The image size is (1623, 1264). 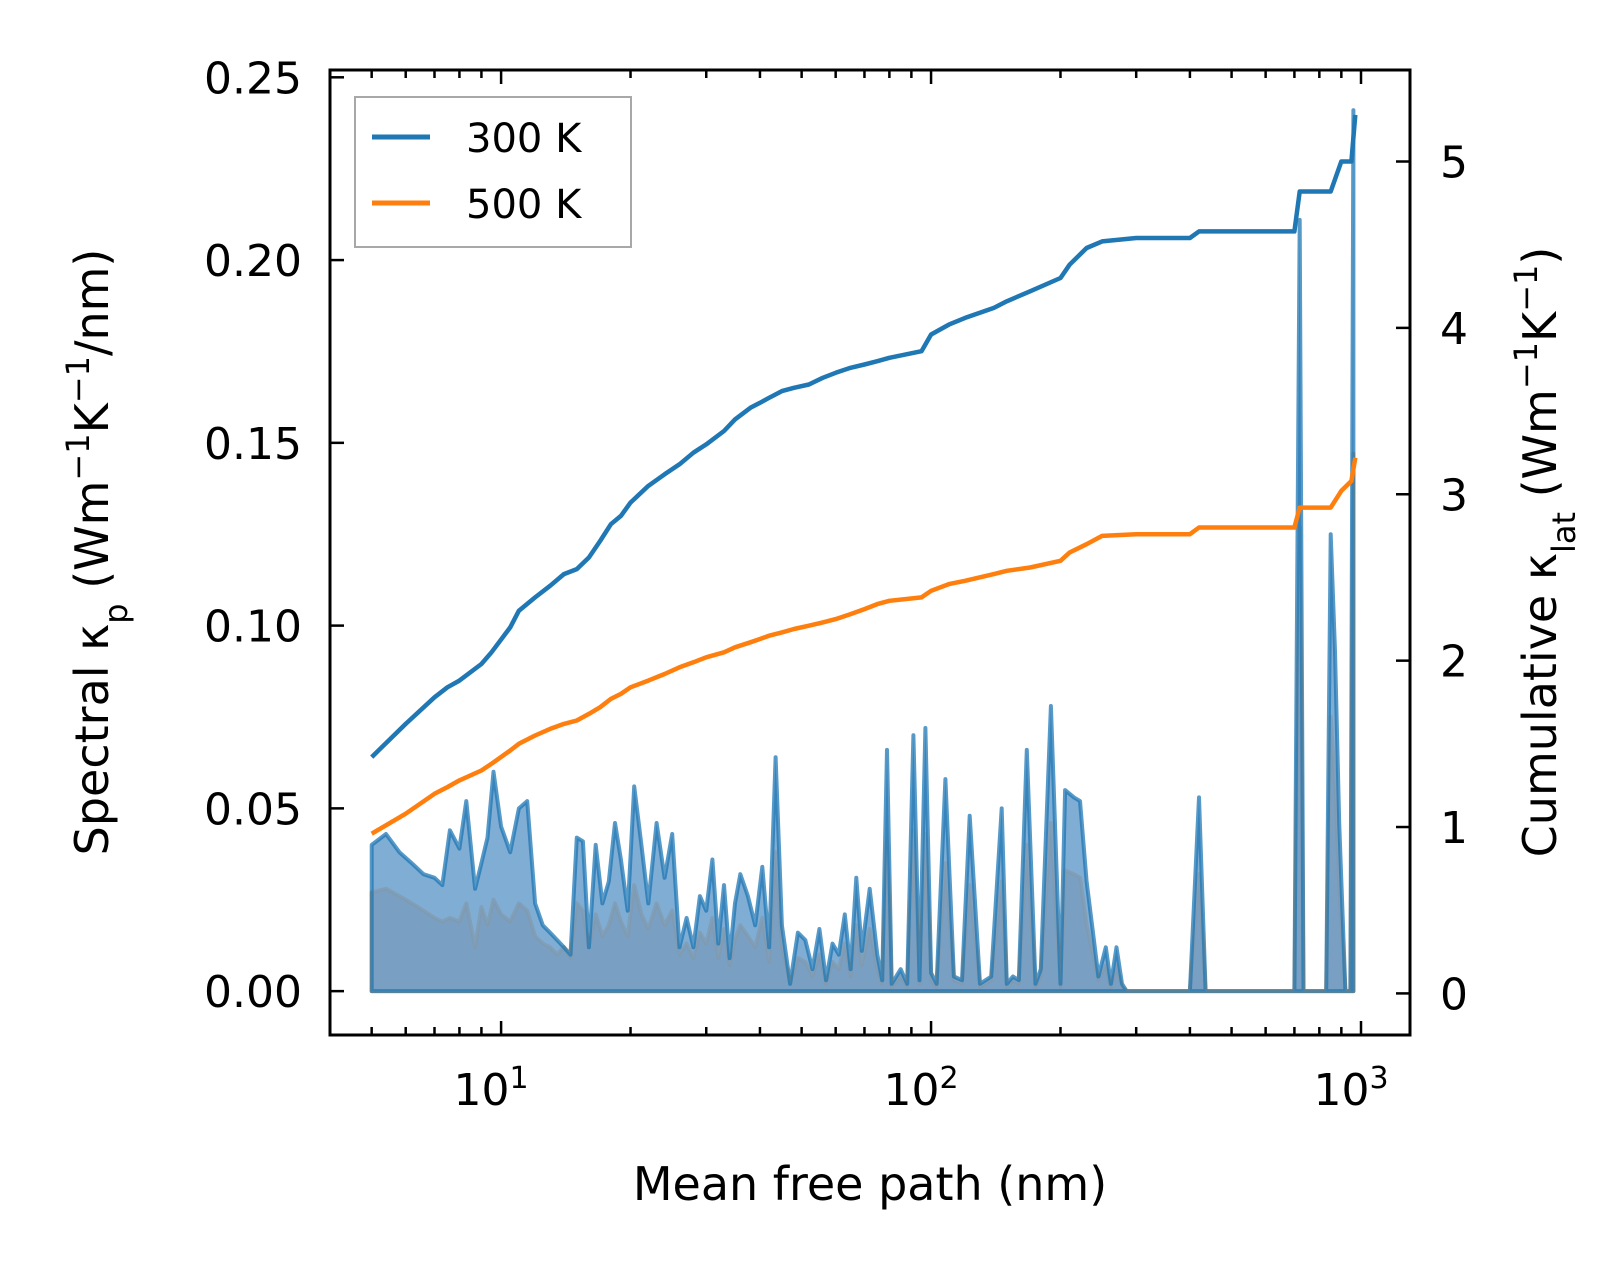 I want to click on left-y-tick-label: 0.05, so click(x=253, y=809).